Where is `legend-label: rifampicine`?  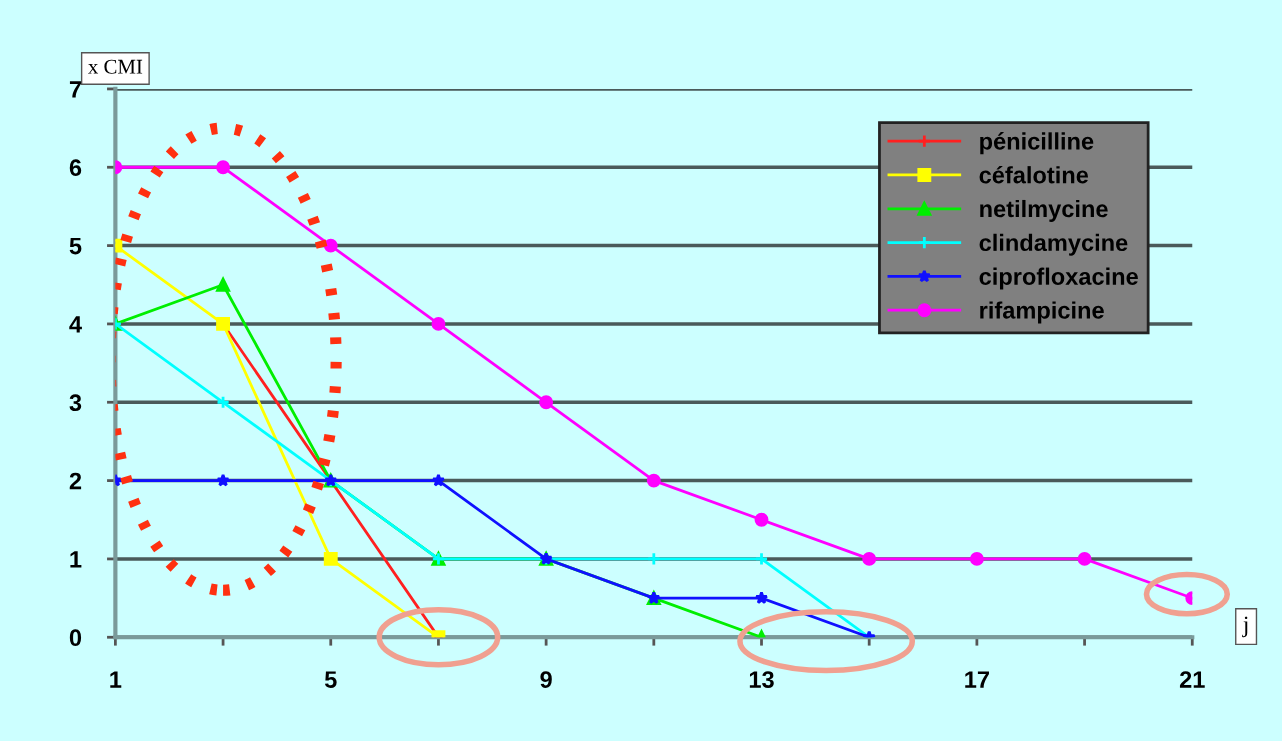
legend-label: rifampicine is located at coordinates (1042, 312).